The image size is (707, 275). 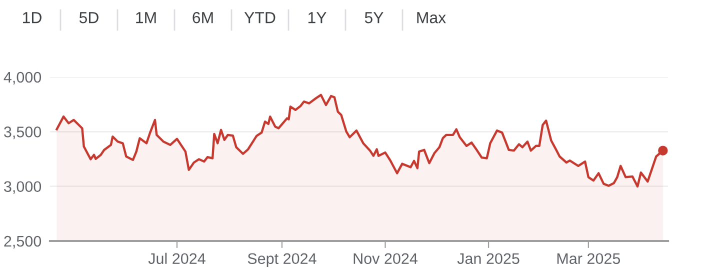 I want to click on text: 6M, so click(x=202, y=18).